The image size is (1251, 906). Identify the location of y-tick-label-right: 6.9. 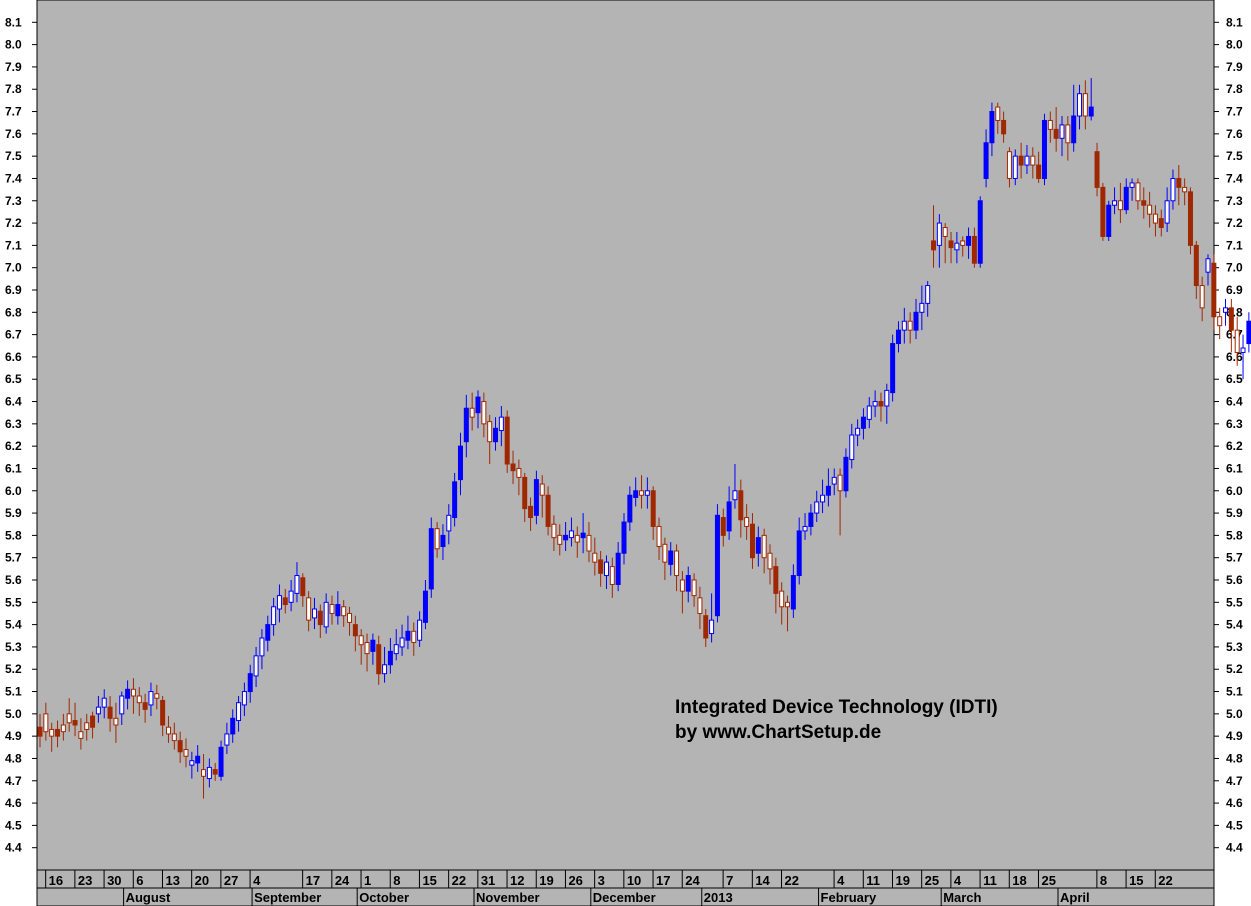
(1234, 290).